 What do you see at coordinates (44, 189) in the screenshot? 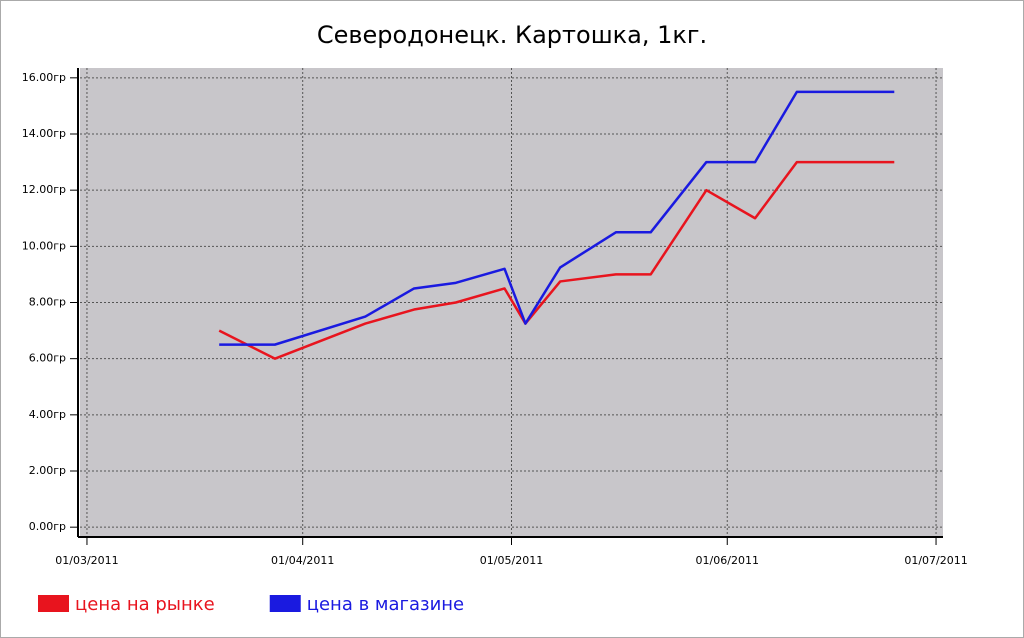
I see `y-tick-label: 12.00гр` at bounding box center [44, 189].